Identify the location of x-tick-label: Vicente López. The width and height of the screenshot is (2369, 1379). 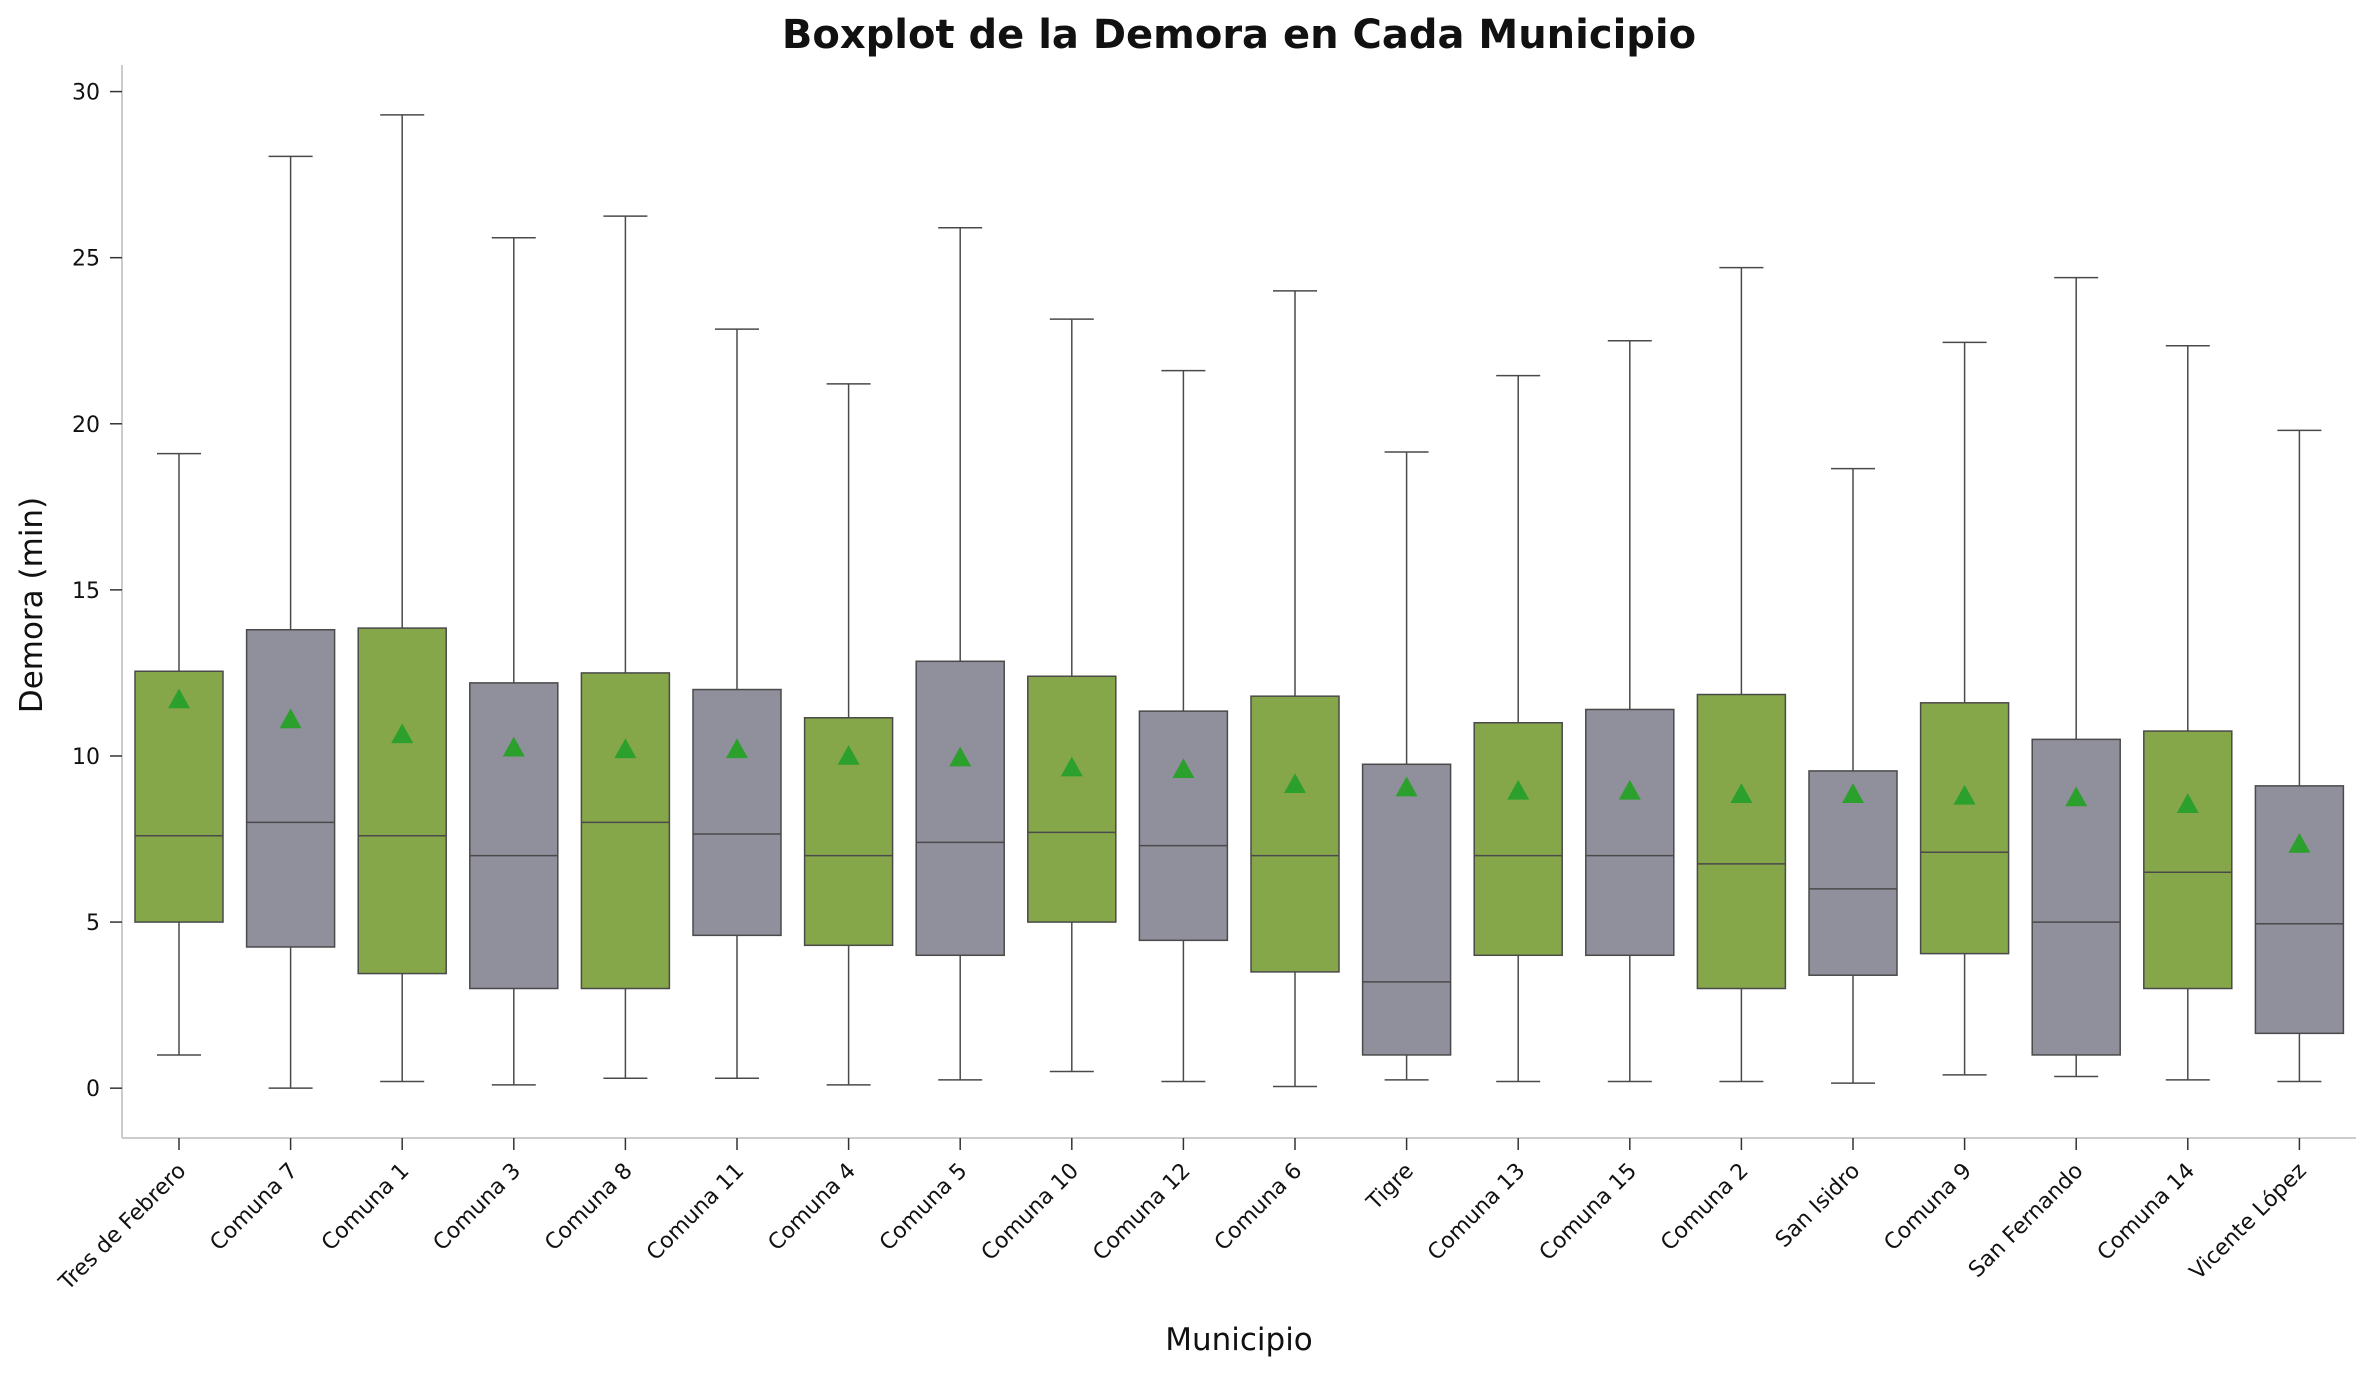
(2248, 1222).